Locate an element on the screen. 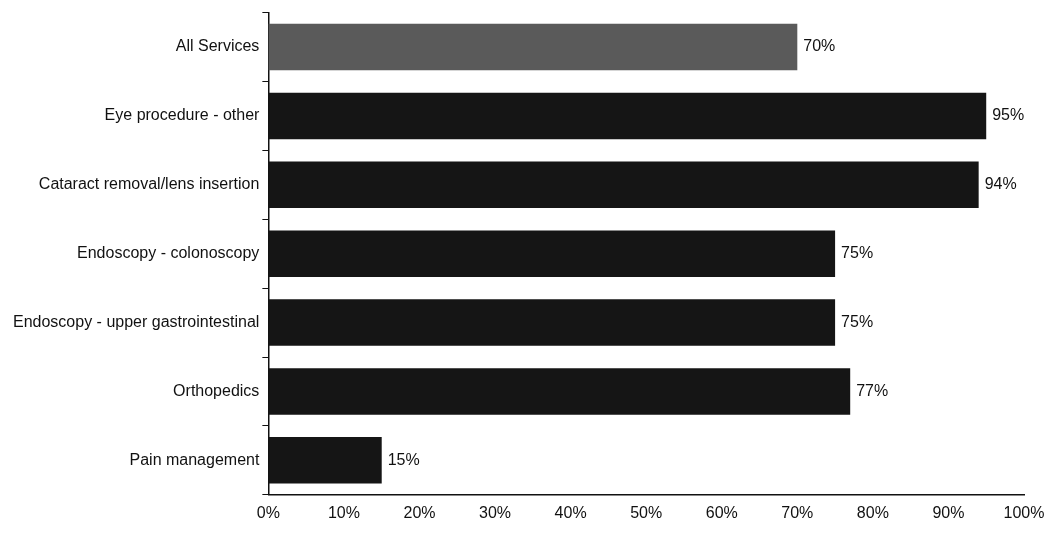 The height and width of the screenshot is (536, 1064). data-label: 77% is located at coordinates (872, 390).